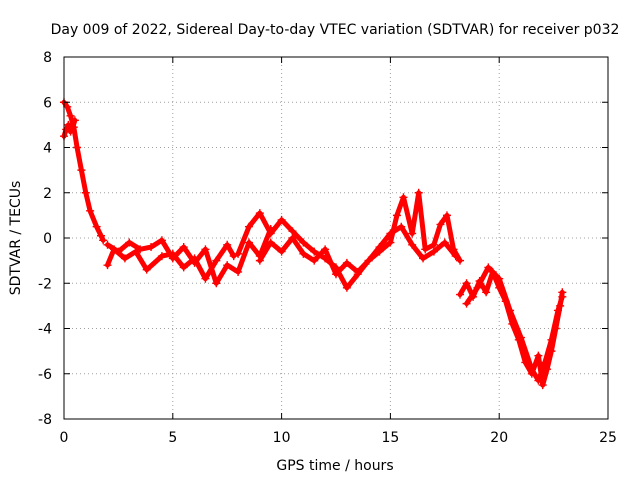 The height and width of the screenshot is (480, 640). I want to click on y-tick-label: -4, so click(45, 330).